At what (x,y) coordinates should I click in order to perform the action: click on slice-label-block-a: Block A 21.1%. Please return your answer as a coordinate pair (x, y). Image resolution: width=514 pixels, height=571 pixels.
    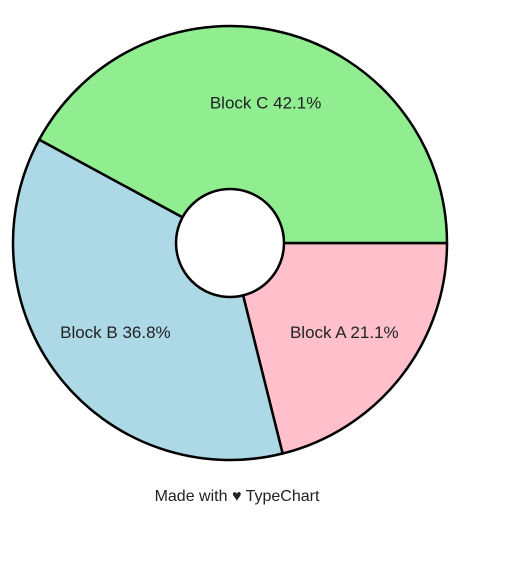
    Looking at the image, I should click on (344, 332).